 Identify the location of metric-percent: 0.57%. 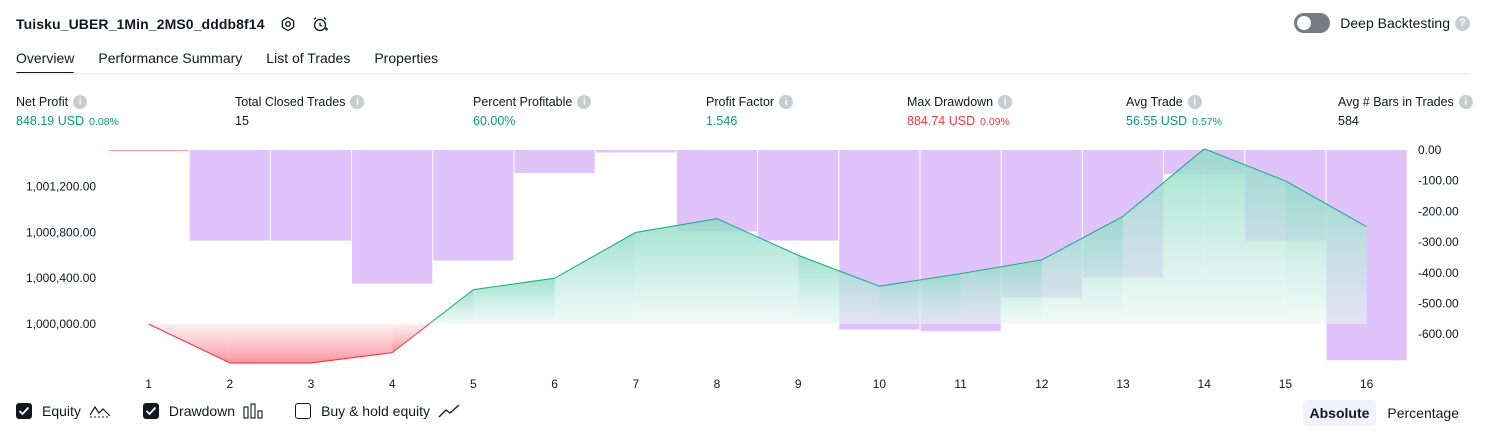
(1207, 122).